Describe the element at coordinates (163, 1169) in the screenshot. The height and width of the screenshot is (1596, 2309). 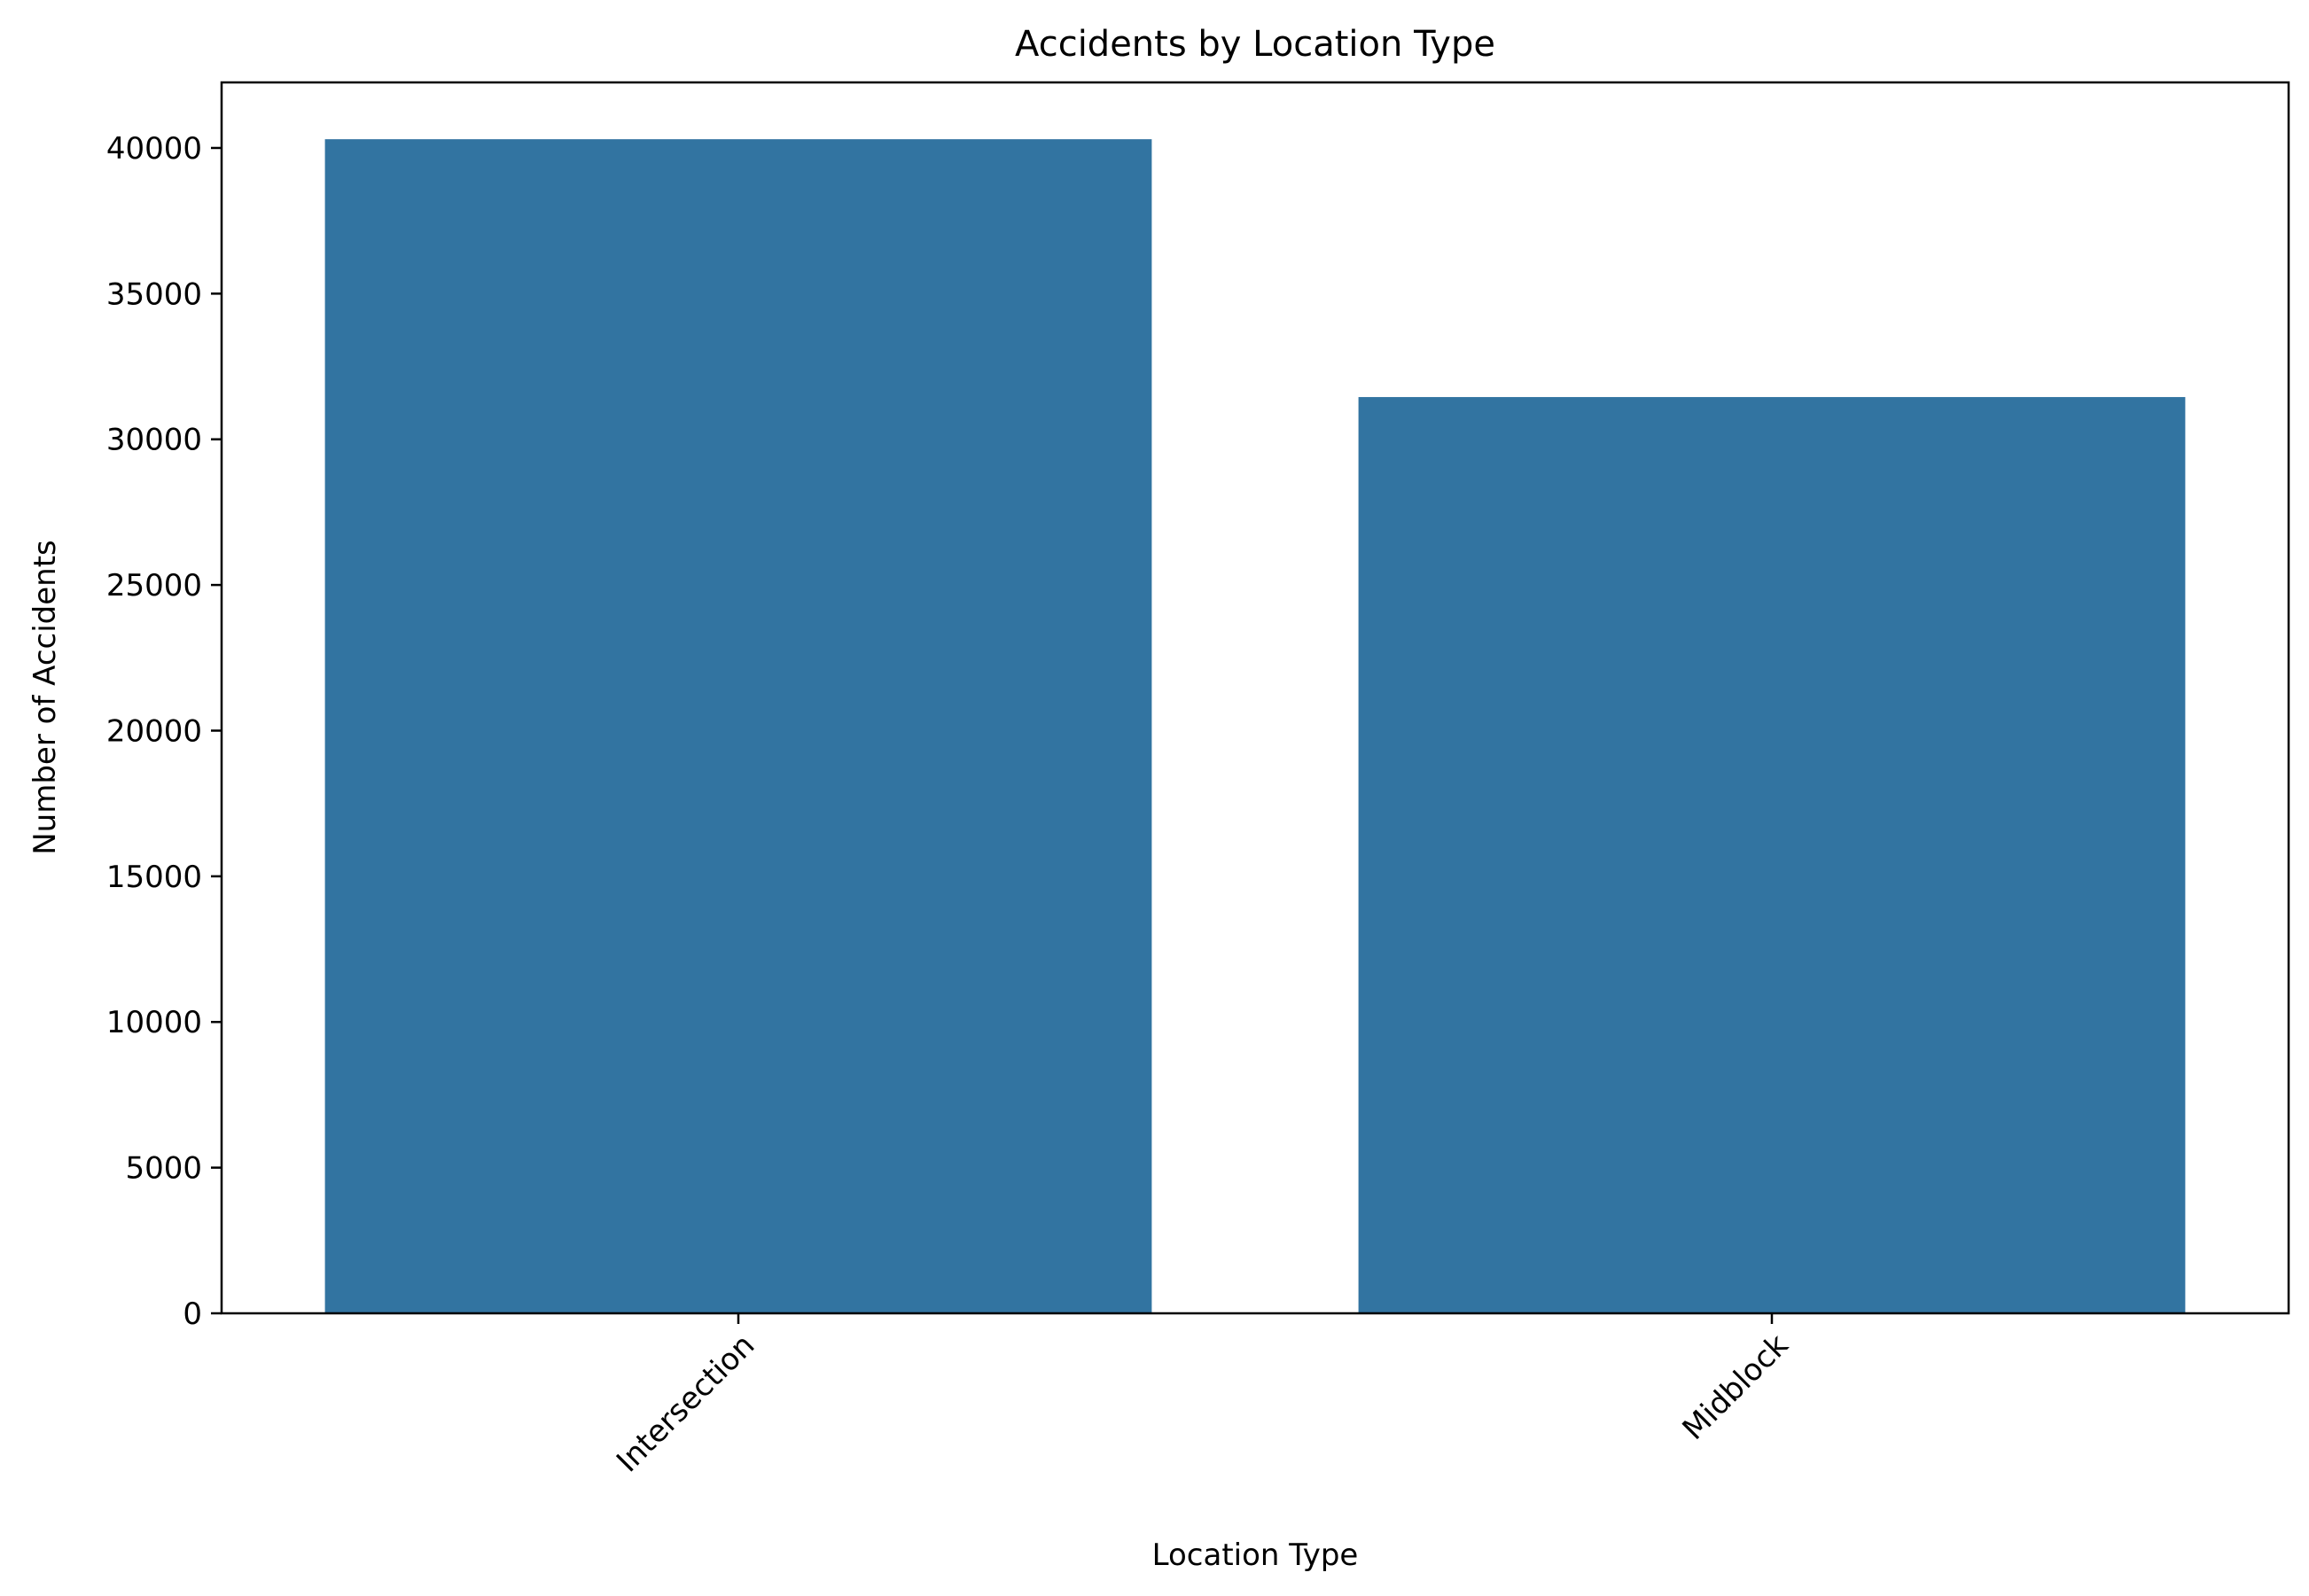
I see `y-tick-label: 5000` at that location.